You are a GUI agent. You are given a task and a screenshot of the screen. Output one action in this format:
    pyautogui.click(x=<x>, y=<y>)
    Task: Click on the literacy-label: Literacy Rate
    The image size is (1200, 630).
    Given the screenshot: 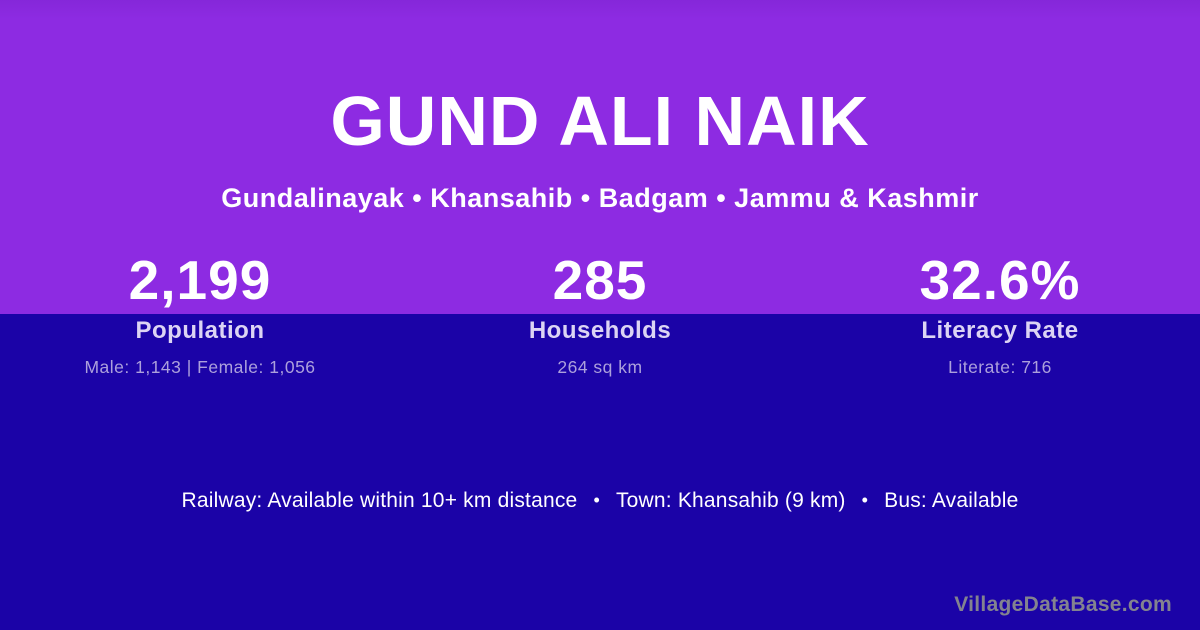 What is the action you would take?
    pyautogui.click(x=1000, y=330)
    